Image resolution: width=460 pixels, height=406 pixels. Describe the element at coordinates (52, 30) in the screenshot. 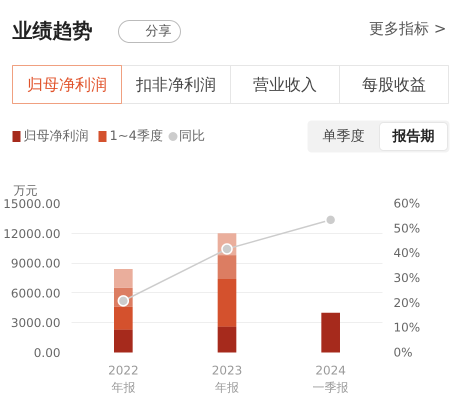

I see `chart-title: 业绩趋势` at that location.